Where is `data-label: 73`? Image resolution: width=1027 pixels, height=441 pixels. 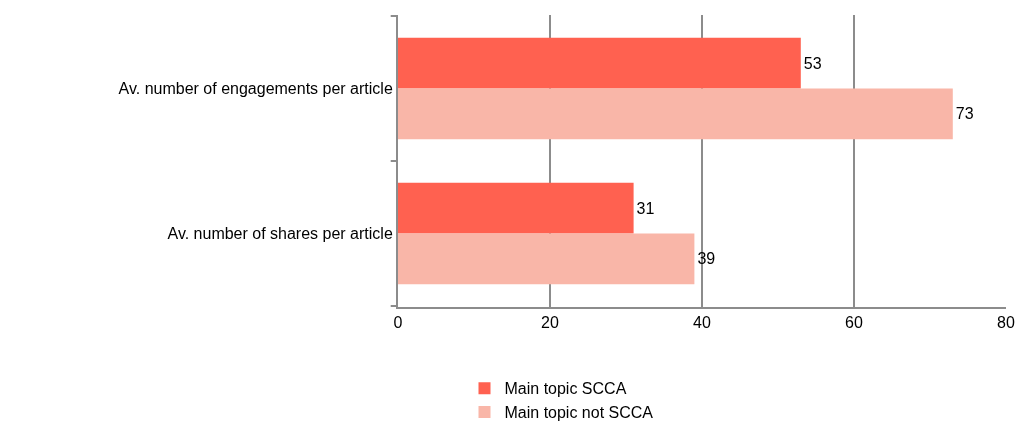
data-label: 73 is located at coordinates (964, 114).